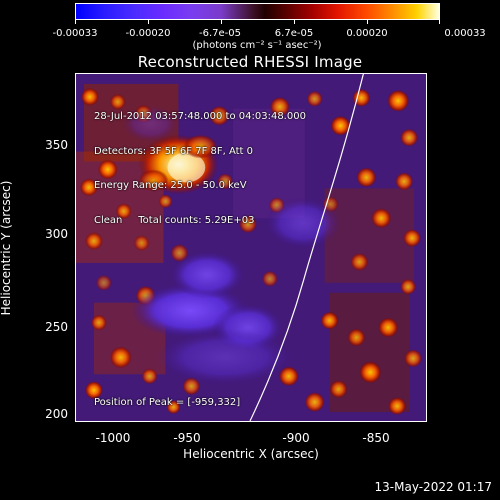  I want to click on y-tick-label: 250, so click(56, 327).